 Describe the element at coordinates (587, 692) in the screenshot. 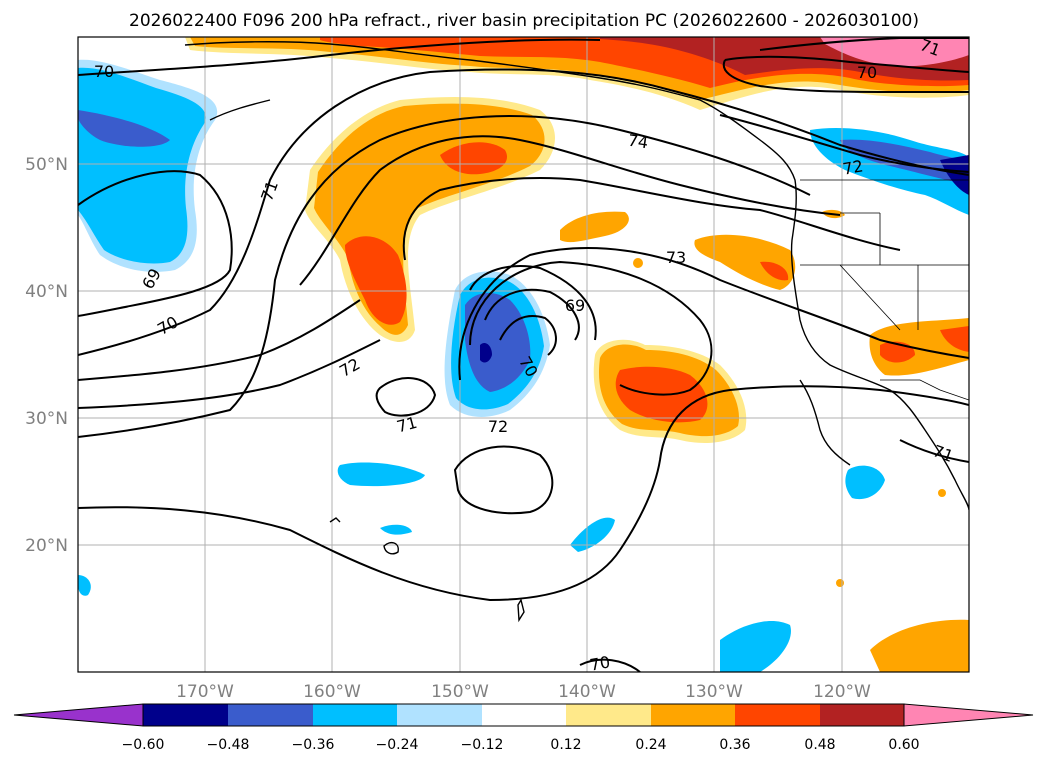

I see `lon-label: 140°W` at that location.